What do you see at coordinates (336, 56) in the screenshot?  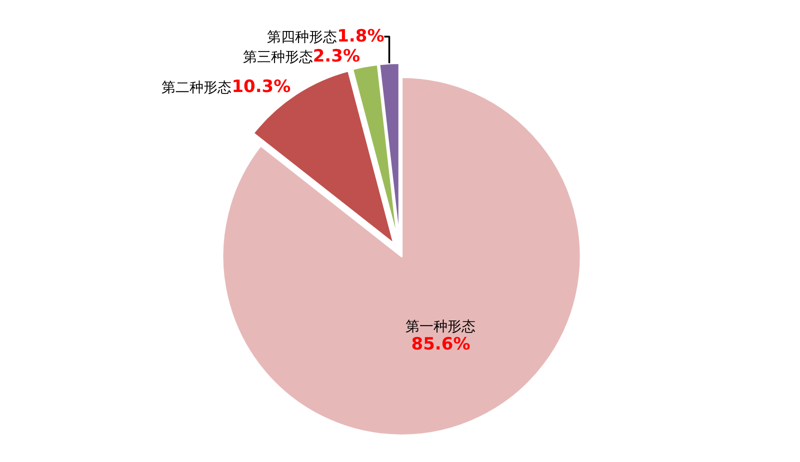 I see `data-label: 2.3%` at bounding box center [336, 56].